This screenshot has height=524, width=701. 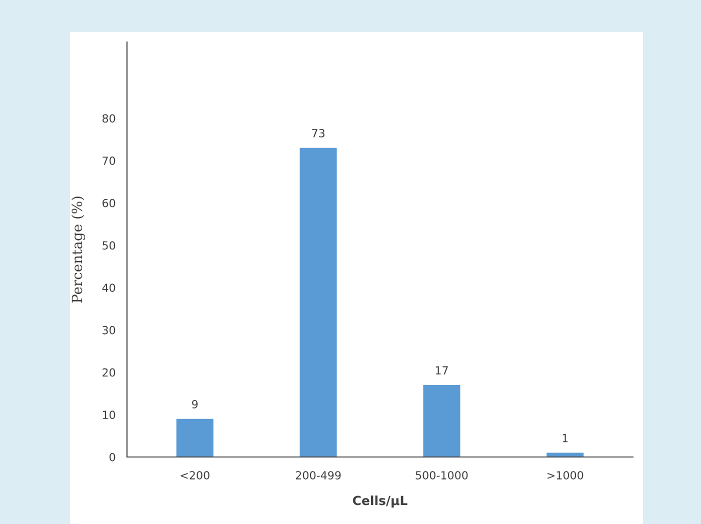 What do you see at coordinates (109, 203) in the screenshot?
I see `y-tick-label: 60` at bounding box center [109, 203].